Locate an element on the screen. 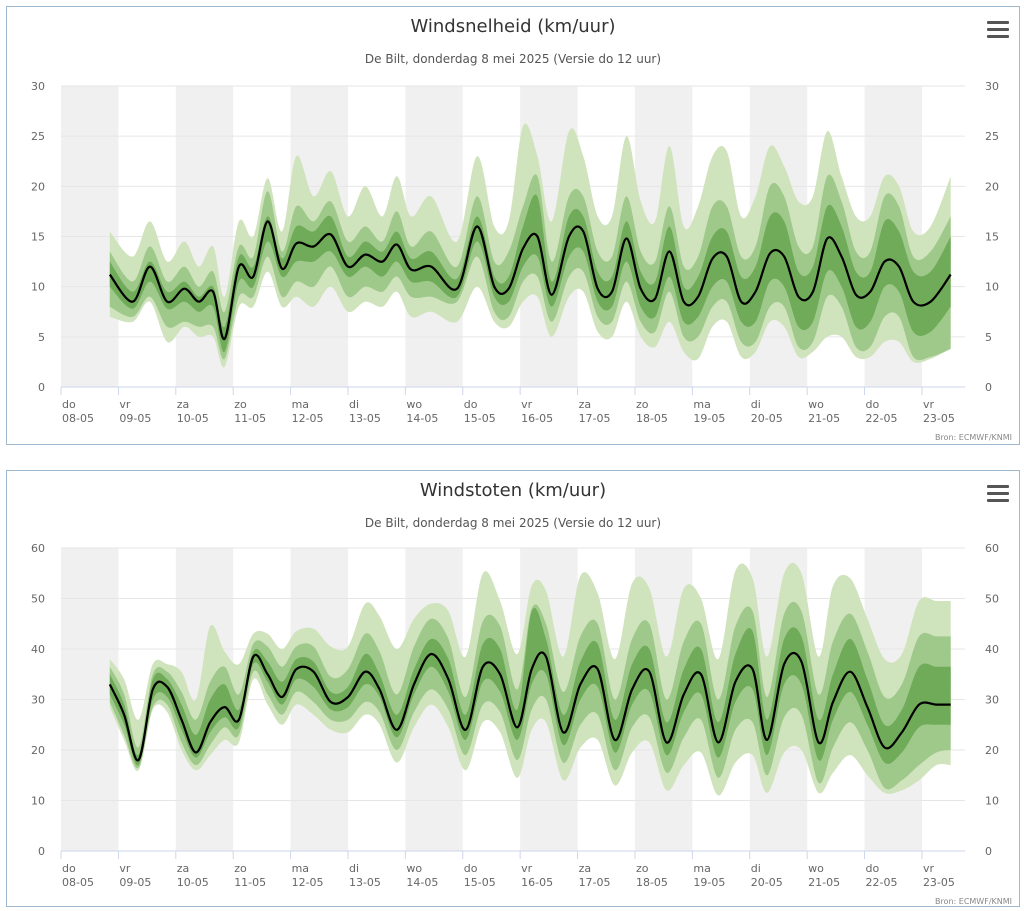 The height and width of the screenshot is (911, 1024). y-tick-label: 60 is located at coordinates (38, 548).